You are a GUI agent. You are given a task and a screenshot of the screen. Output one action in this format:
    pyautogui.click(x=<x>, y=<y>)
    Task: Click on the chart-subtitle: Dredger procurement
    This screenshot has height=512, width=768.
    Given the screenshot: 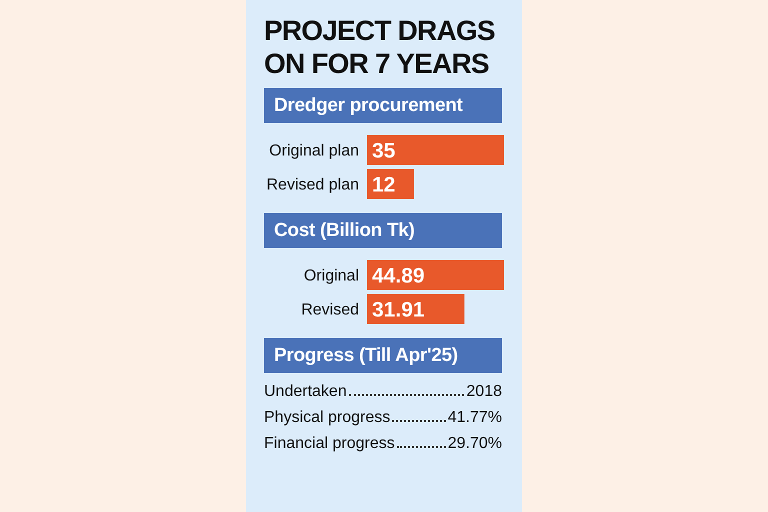 What is the action you would take?
    pyautogui.click(x=383, y=105)
    